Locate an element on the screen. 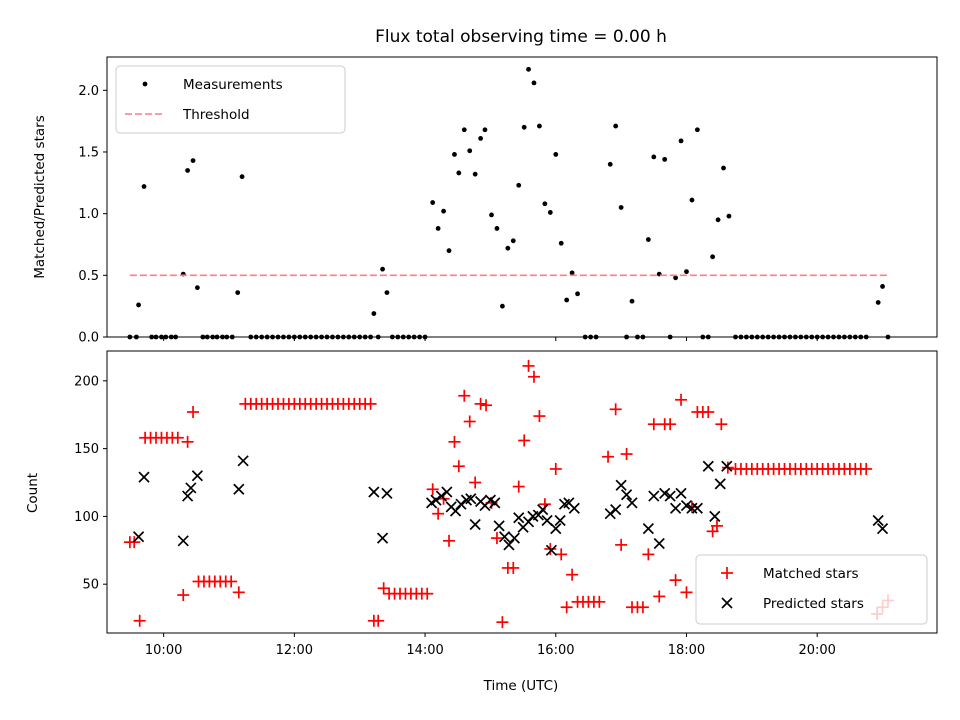  x-tick-label: 12:00 is located at coordinates (294, 650).